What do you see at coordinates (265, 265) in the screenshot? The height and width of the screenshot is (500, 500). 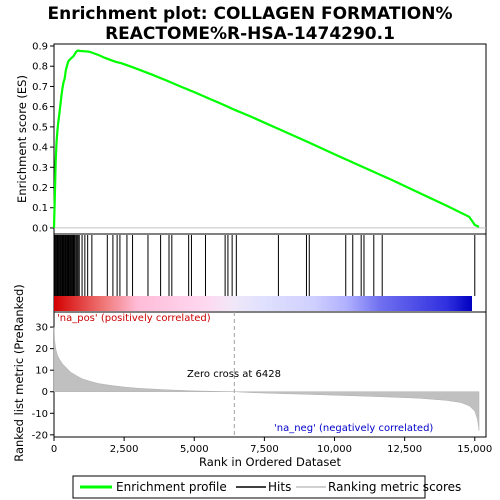 I see `hit-markers` at bounding box center [265, 265].